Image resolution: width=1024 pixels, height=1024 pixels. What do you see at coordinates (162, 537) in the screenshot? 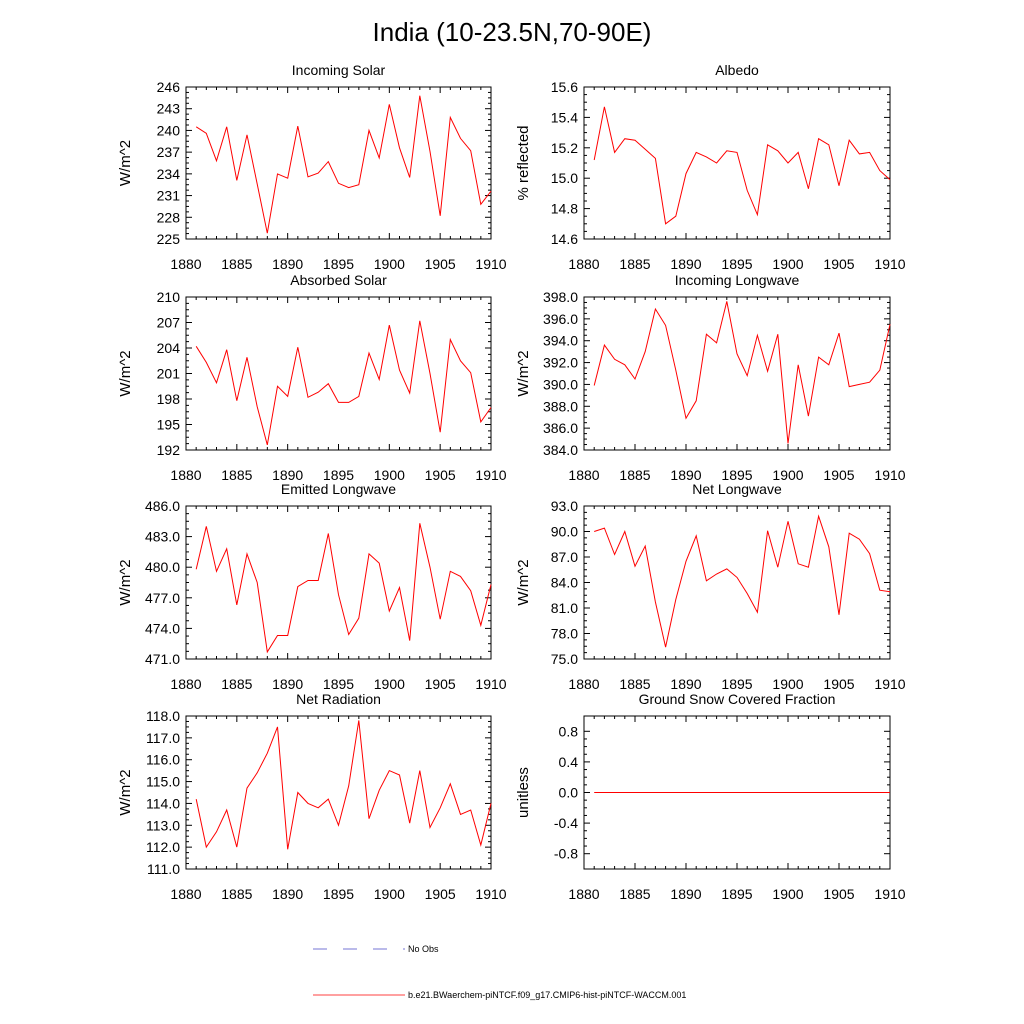
I see `y-tick-label: 483.0` at bounding box center [162, 537].